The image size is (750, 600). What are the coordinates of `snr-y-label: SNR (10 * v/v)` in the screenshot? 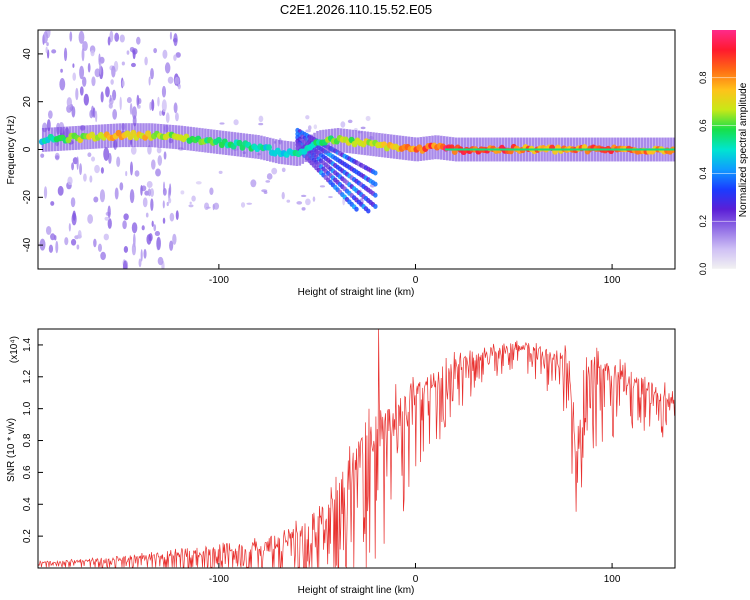 It's located at (11, 450).